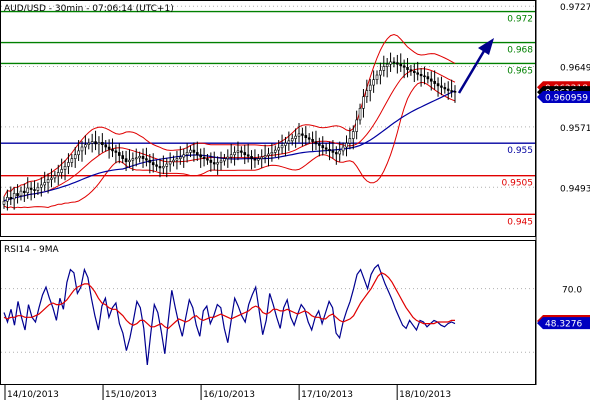 The width and height of the screenshot is (590, 404). What do you see at coordinates (520, 51) in the screenshot?
I see `level-label: 0.968` at bounding box center [520, 51].